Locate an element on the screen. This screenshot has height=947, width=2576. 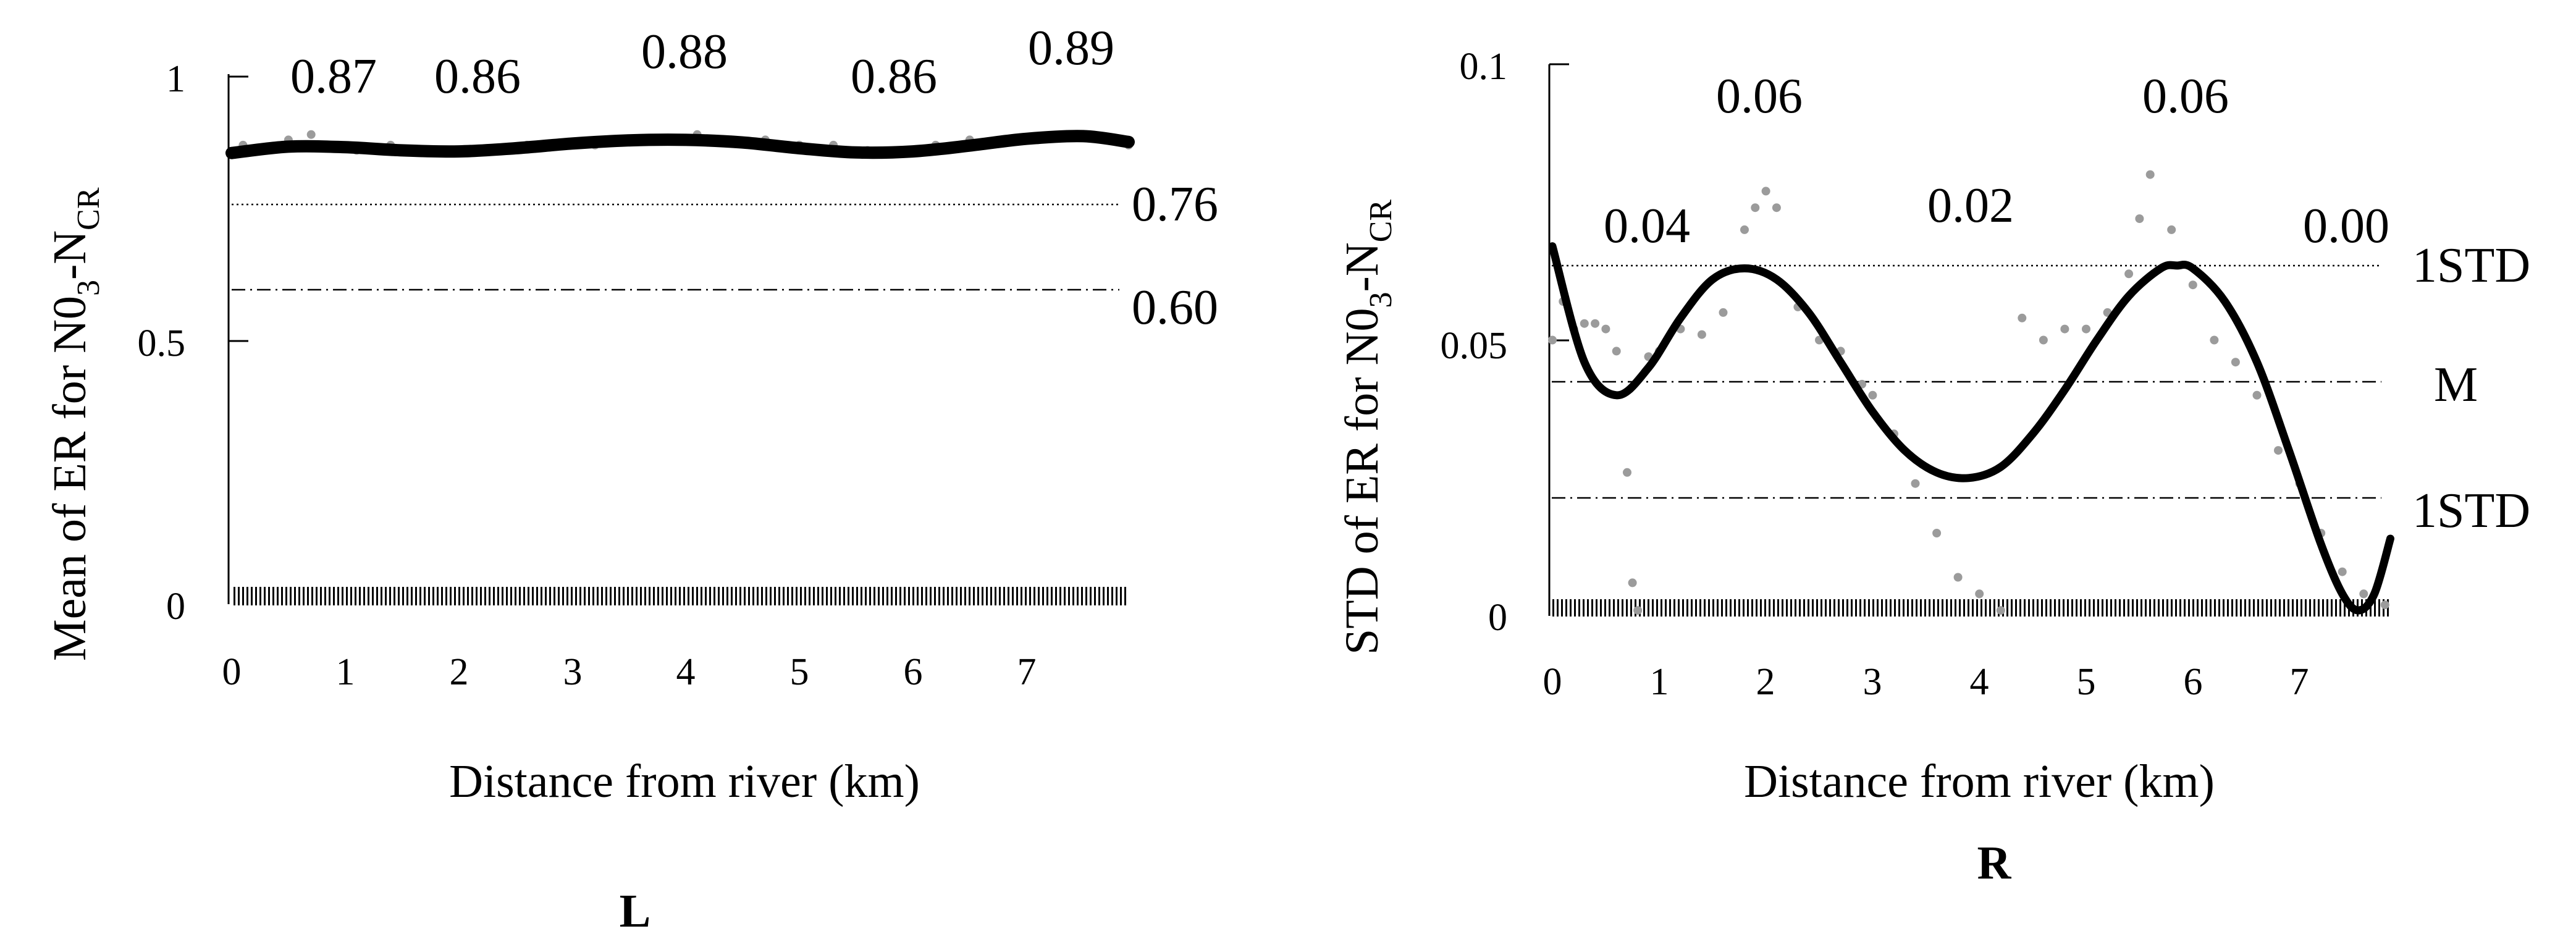
right-x-tick-label-7: 7 is located at coordinates (2299, 682).